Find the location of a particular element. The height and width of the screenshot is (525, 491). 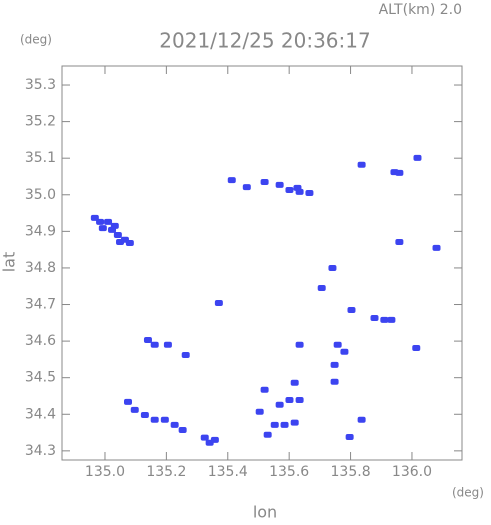

y-tick-label: 34.7 is located at coordinates (40, 305).